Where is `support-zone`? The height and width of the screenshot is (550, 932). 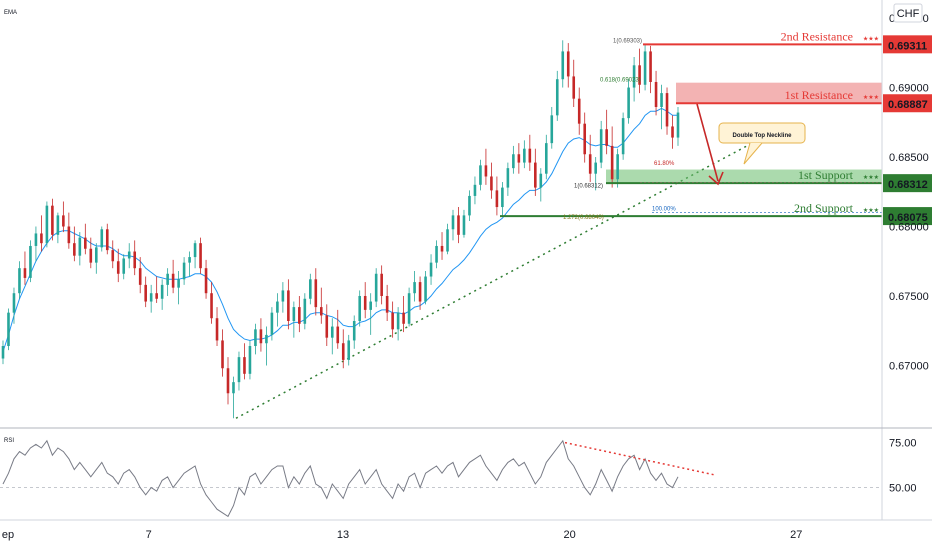 support-zone is located at coordinates (744, 176).